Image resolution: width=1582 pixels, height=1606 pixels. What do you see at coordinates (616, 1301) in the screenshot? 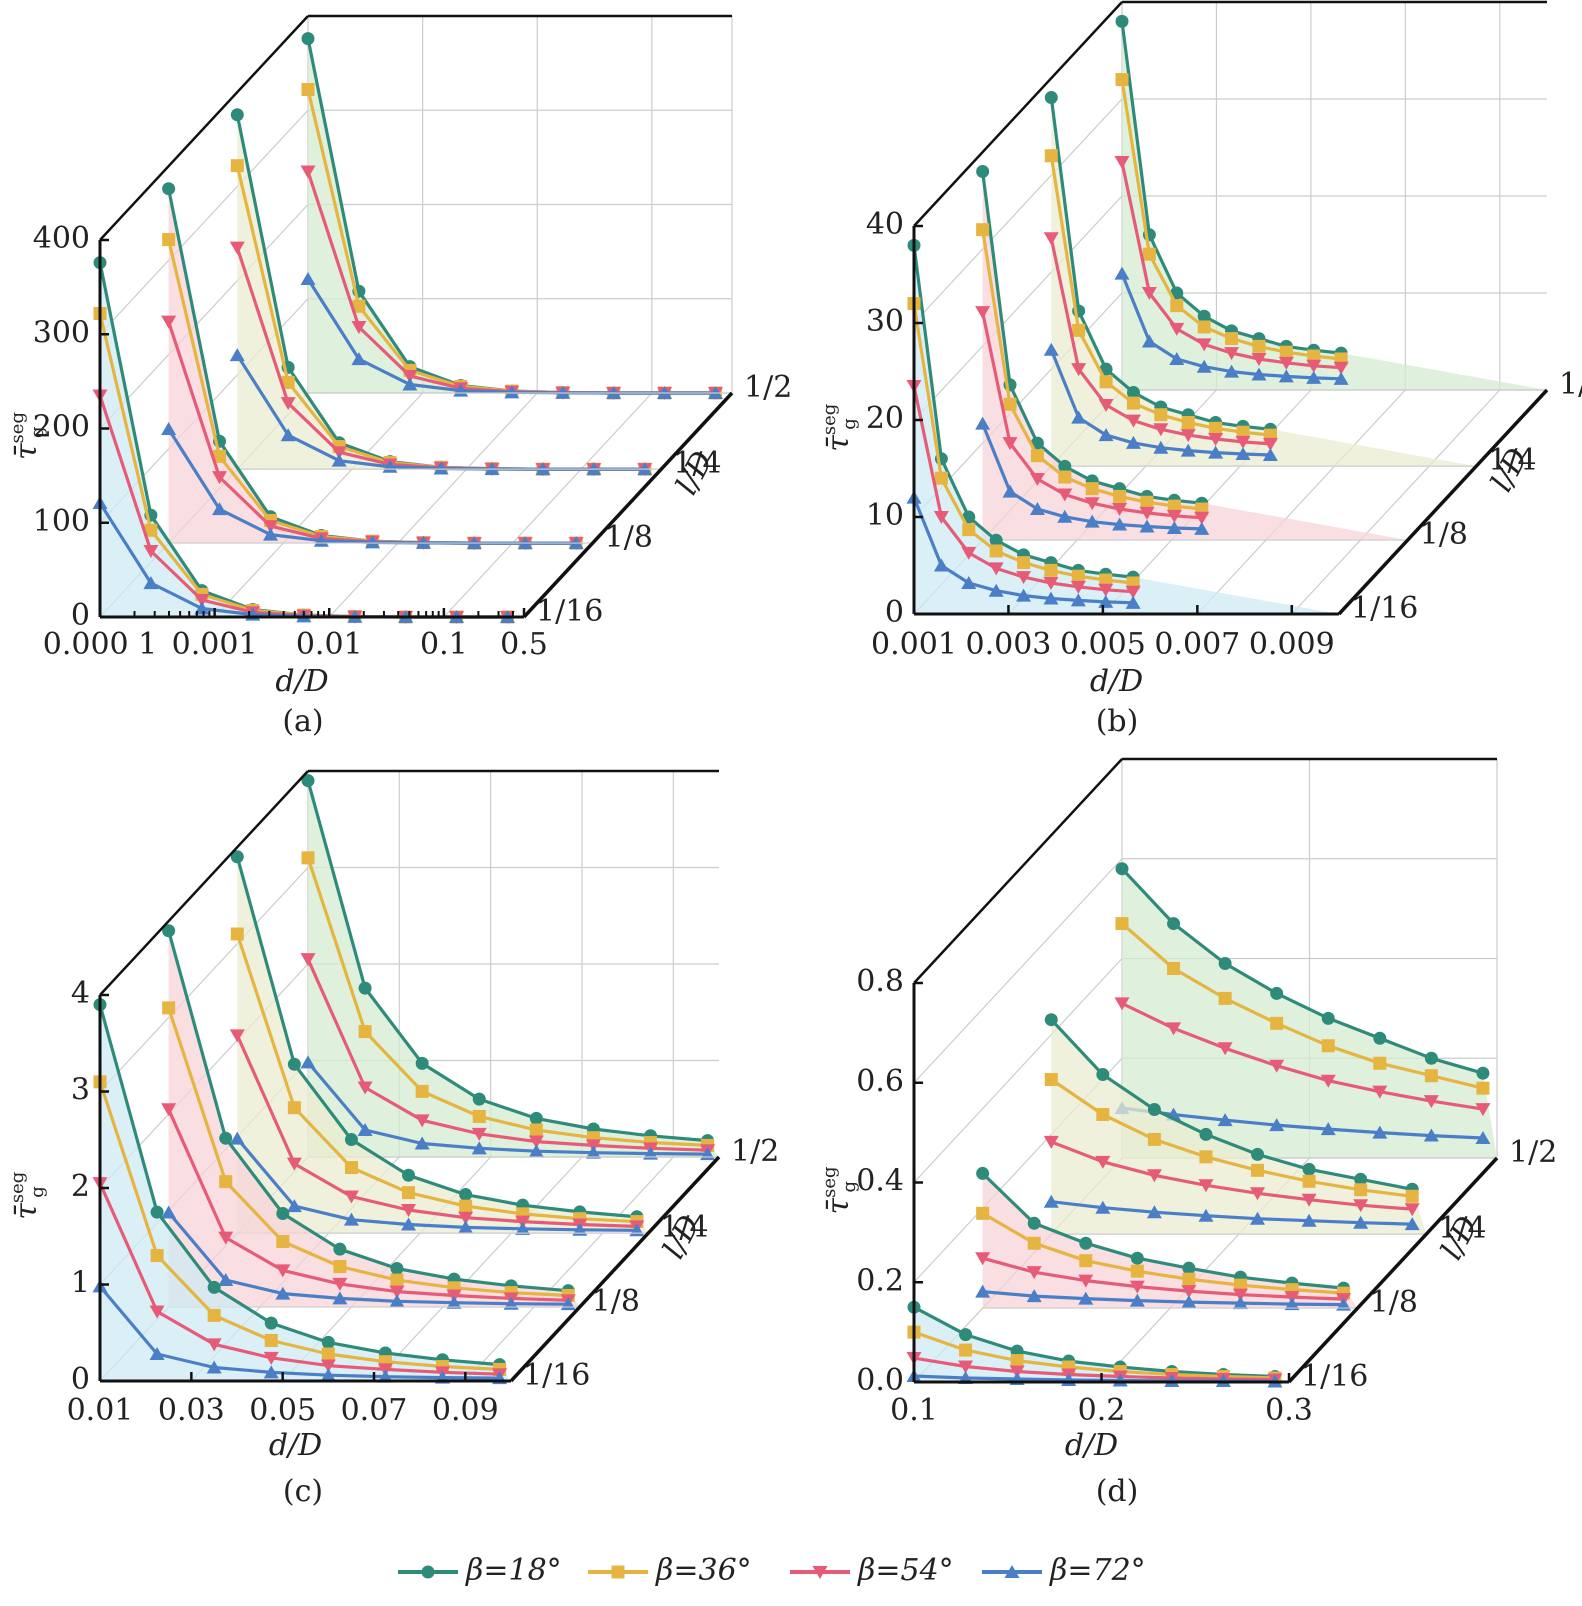
I see `plane-label: 1/8` at bounding box center [616, 1301].